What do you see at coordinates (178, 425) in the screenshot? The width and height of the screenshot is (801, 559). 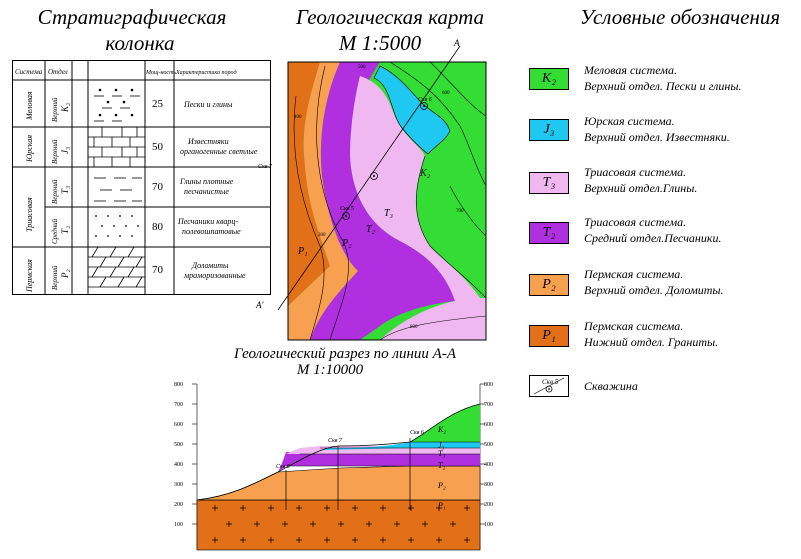 I see `y-tick-600: 600` at bounding box center [178, 425].